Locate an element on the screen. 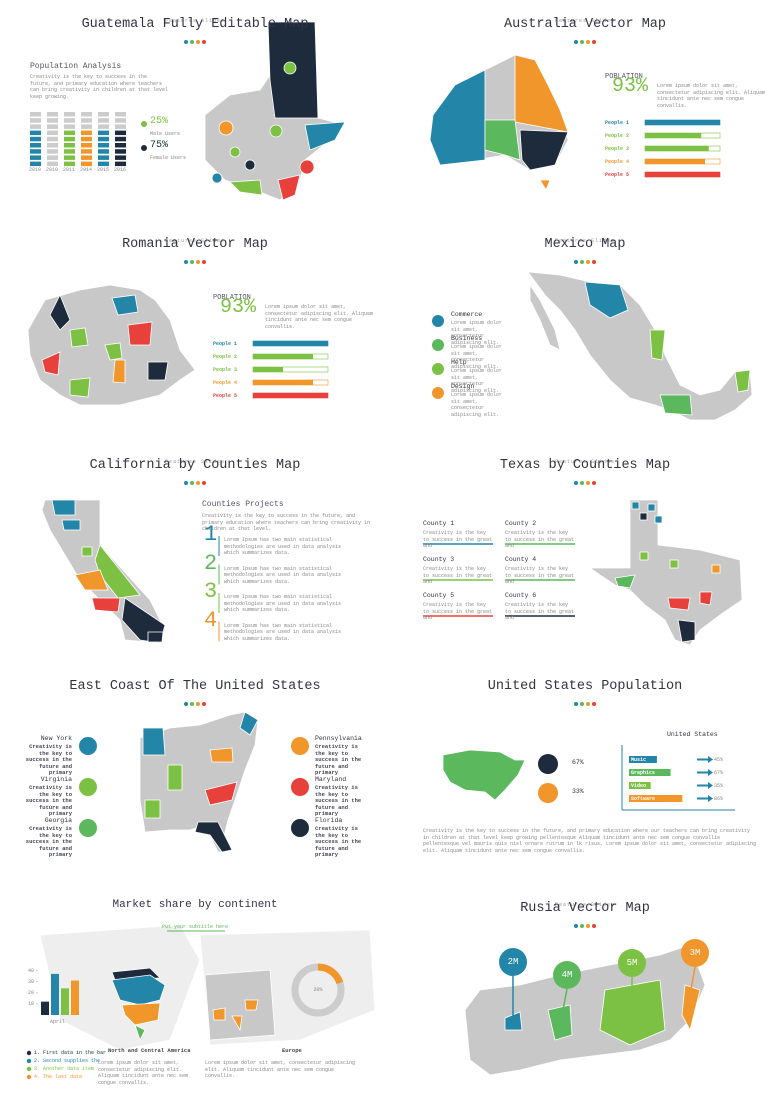  text: 5M is located at coordinates (632, 963).